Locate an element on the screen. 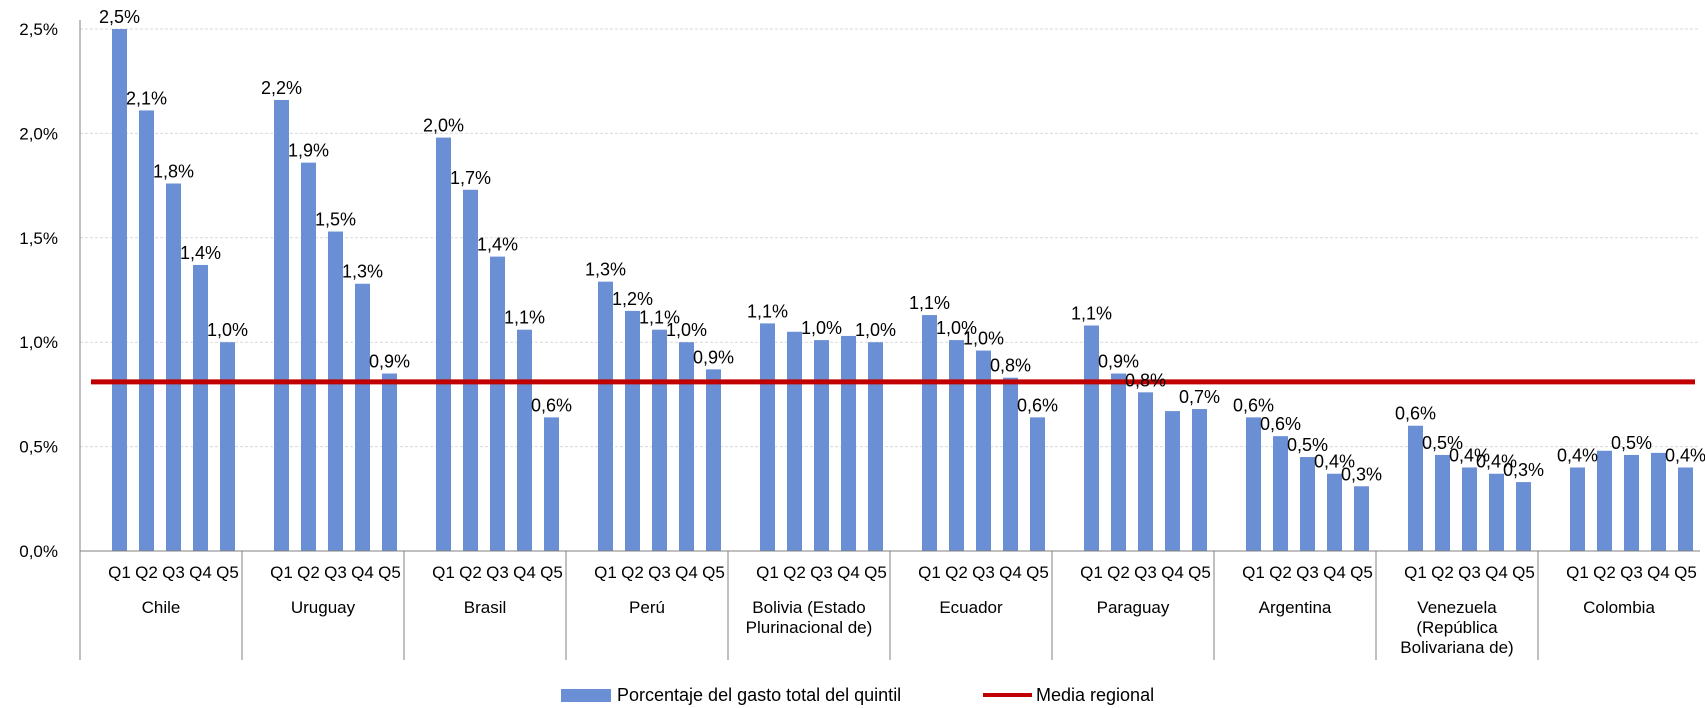 This screenshot has width=1705, height=708. data-label: 0,8% is located at coordinates (1010, 366).